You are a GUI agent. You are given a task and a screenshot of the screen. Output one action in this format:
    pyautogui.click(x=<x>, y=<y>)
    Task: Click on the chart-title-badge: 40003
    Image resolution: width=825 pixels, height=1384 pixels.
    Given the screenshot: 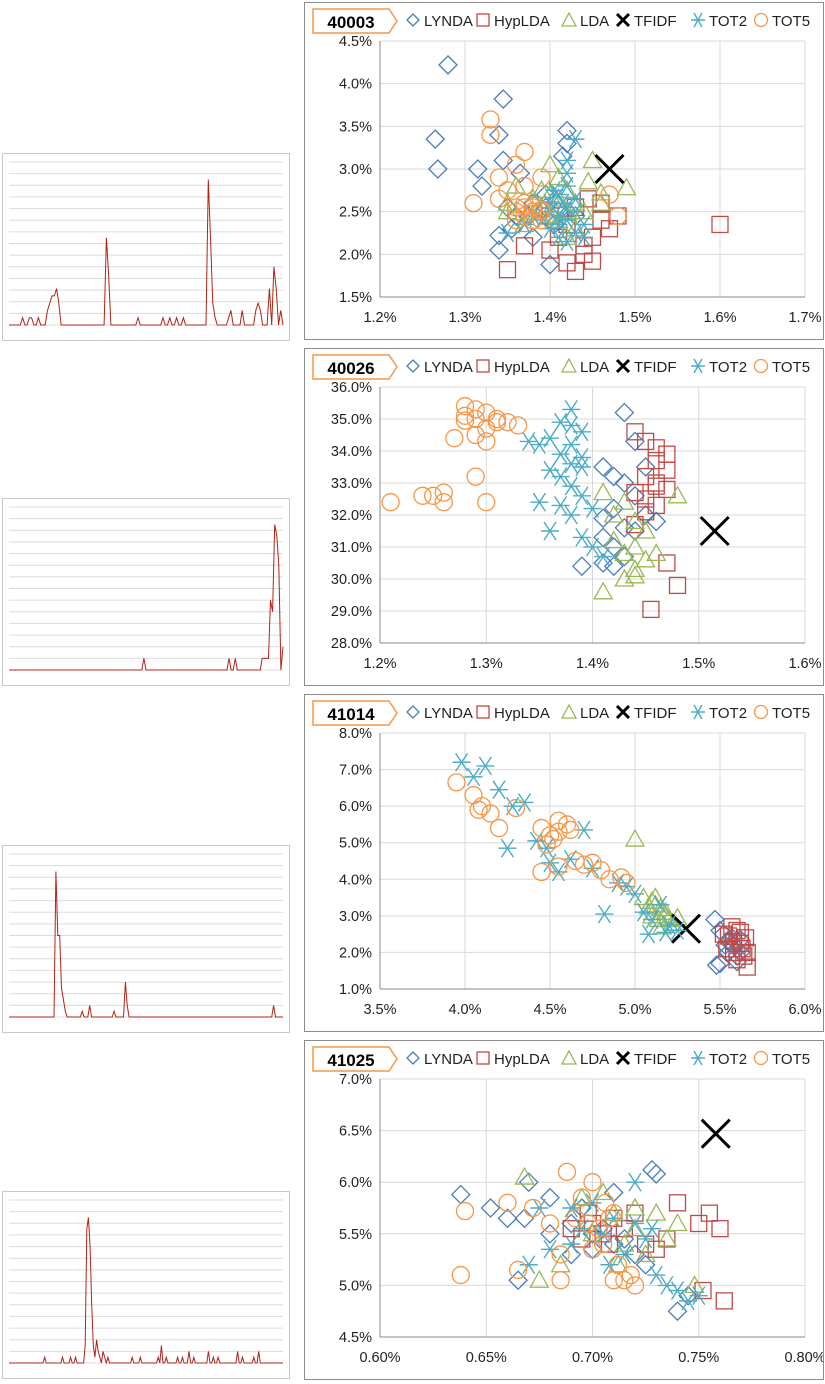 What is the action you would take?
    pyautogui.click(x=355, y=21)
    